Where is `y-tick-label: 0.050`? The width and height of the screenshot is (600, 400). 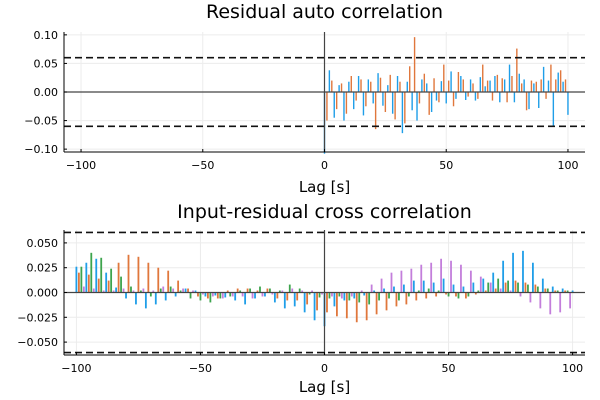
y-tick-label: 0.050 is located at coordinates (43, 243).